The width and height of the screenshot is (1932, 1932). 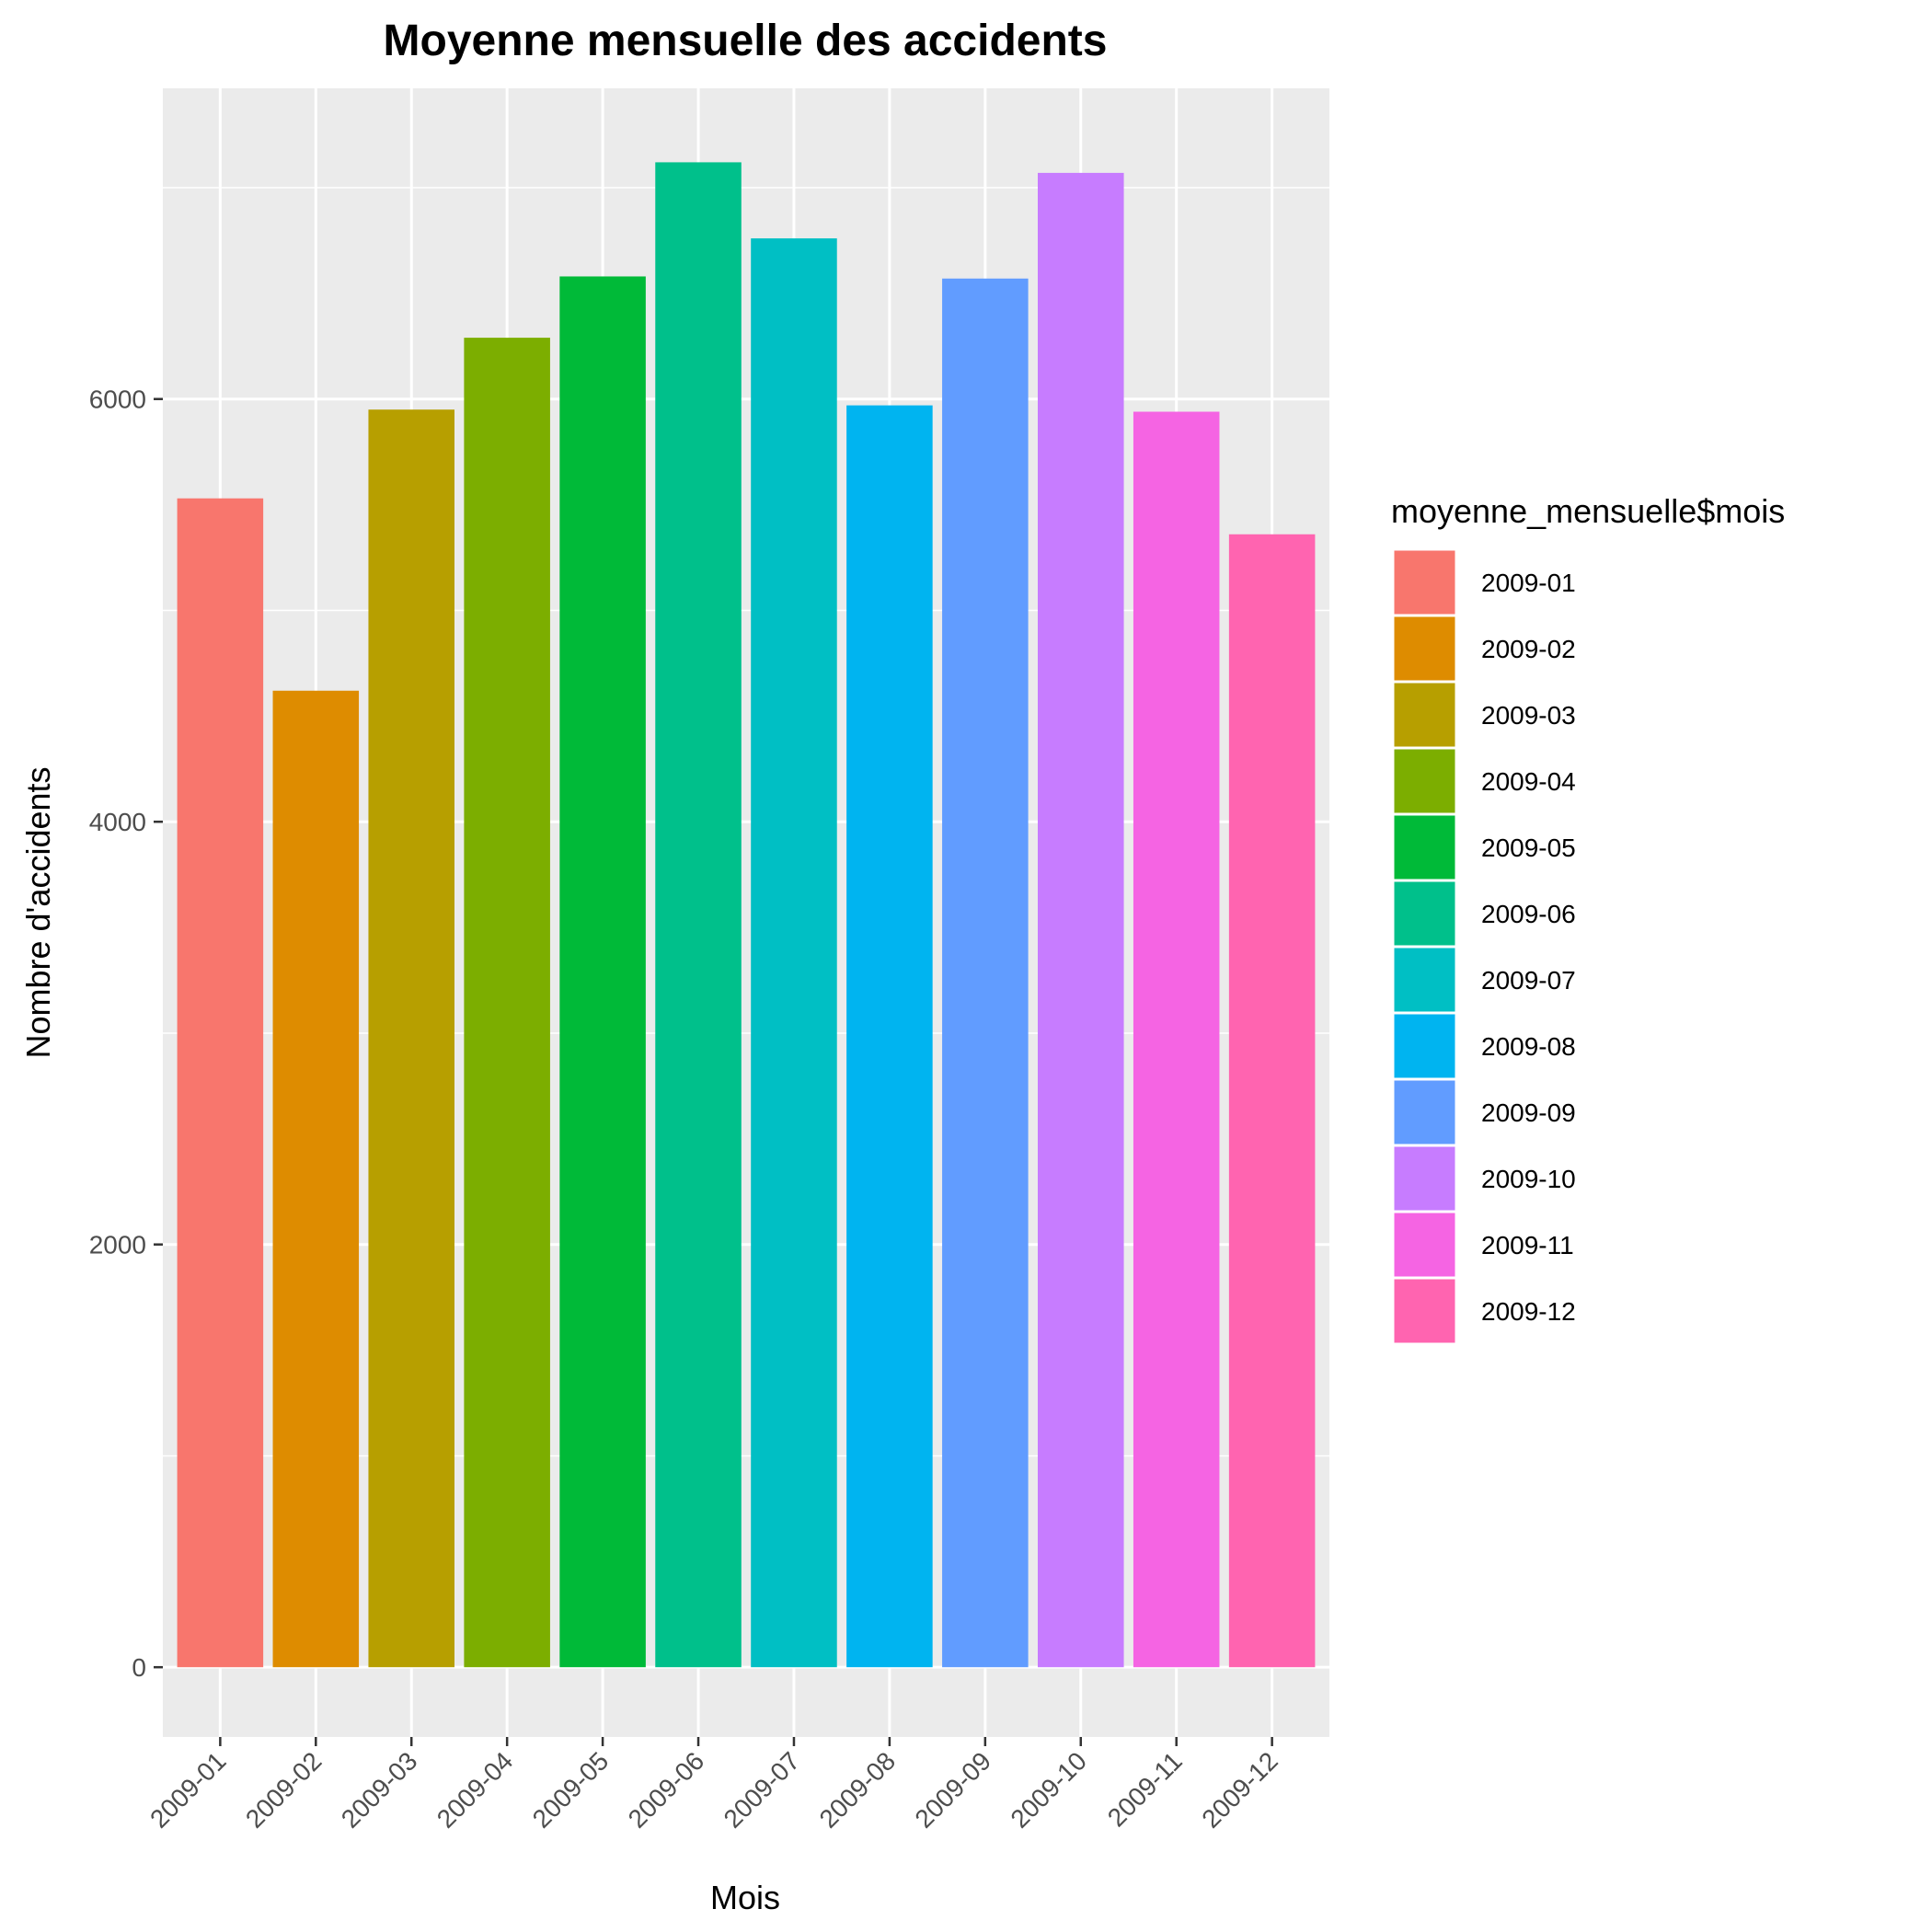 I want to click on x-tick-label: 2009-12, so click(x=1239, y=1790).